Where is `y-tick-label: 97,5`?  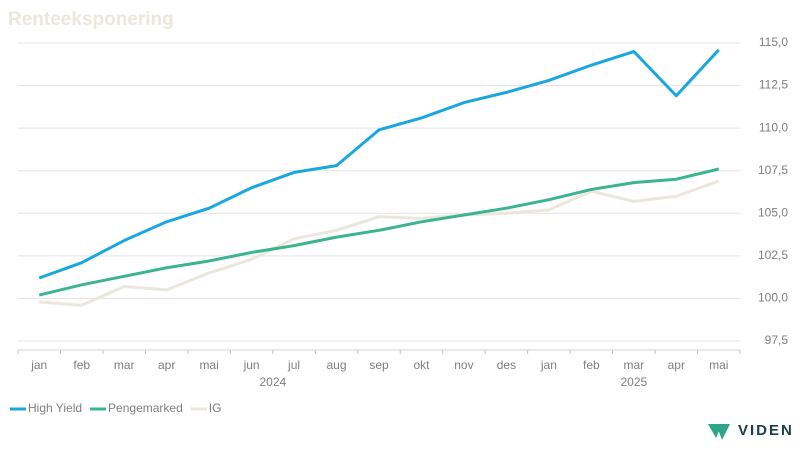
y-tick-label: 97,5 is located at coordinates (777, 340).